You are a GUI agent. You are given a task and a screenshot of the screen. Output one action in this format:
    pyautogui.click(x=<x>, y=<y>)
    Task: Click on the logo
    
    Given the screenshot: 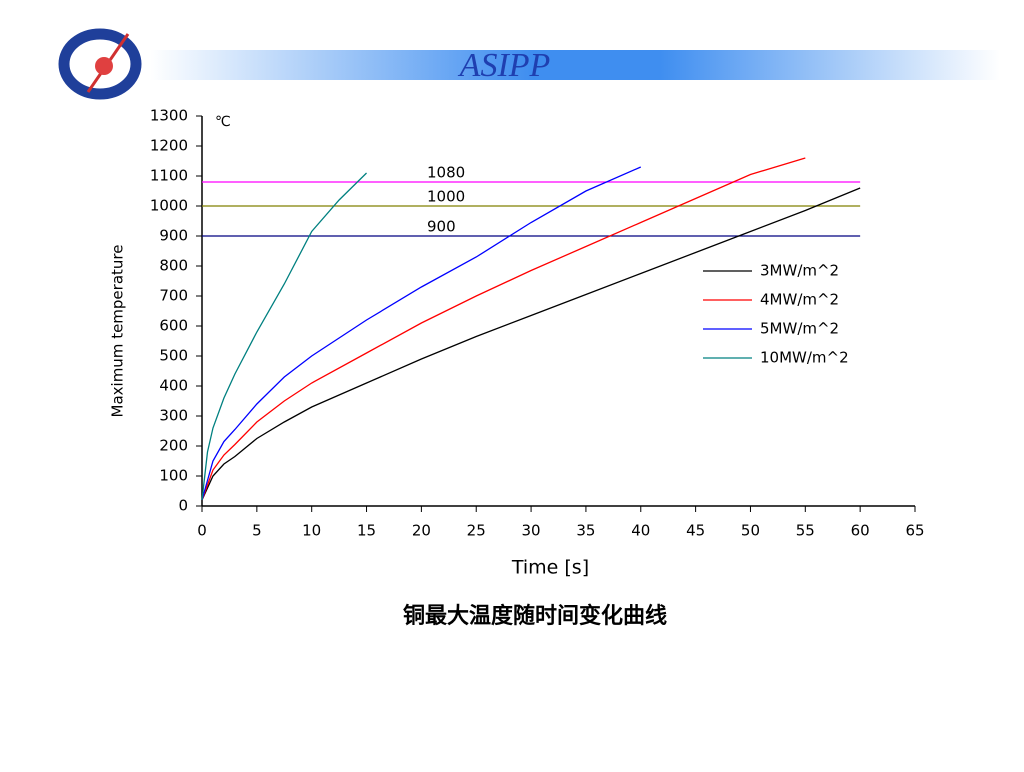 What is the action you would take?
    pyautogui.click(x=100, y=64)
    